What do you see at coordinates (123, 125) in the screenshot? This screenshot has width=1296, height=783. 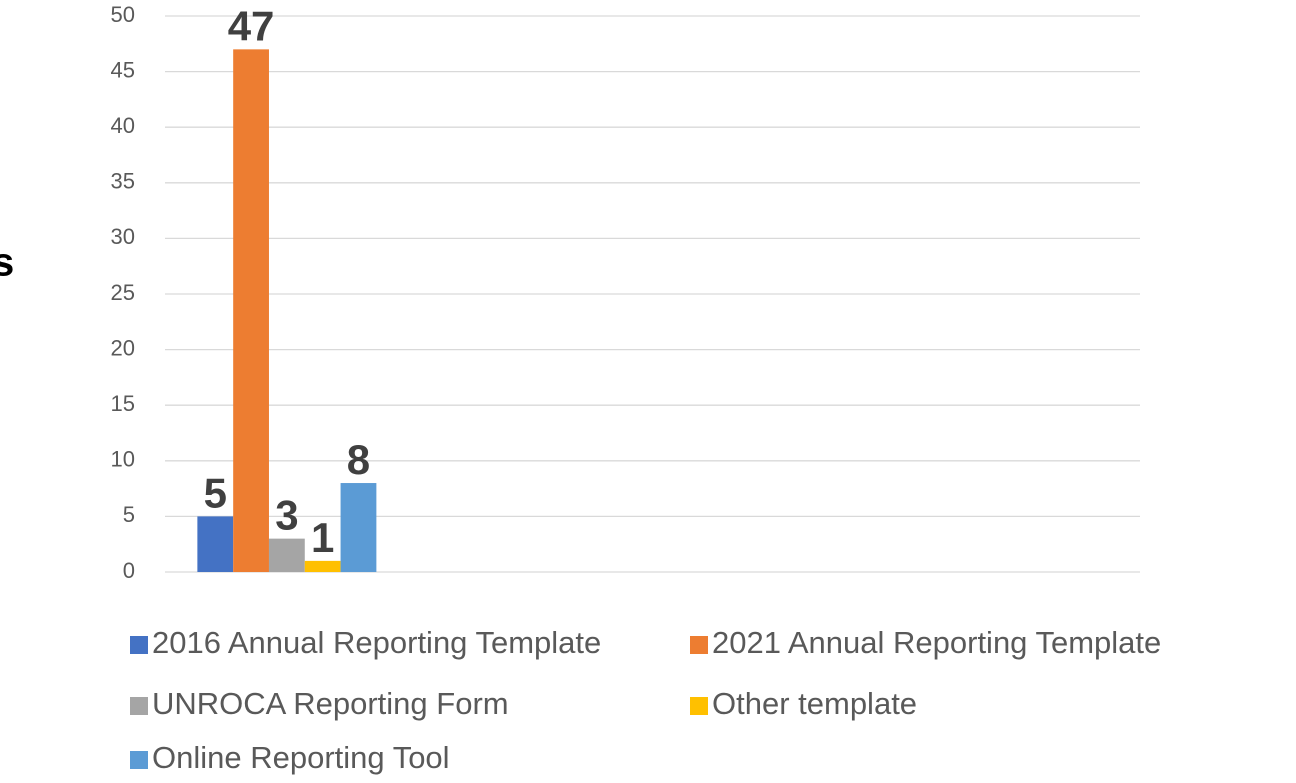 I see `y-tick-label: 40` at bounding box center [123, 125].